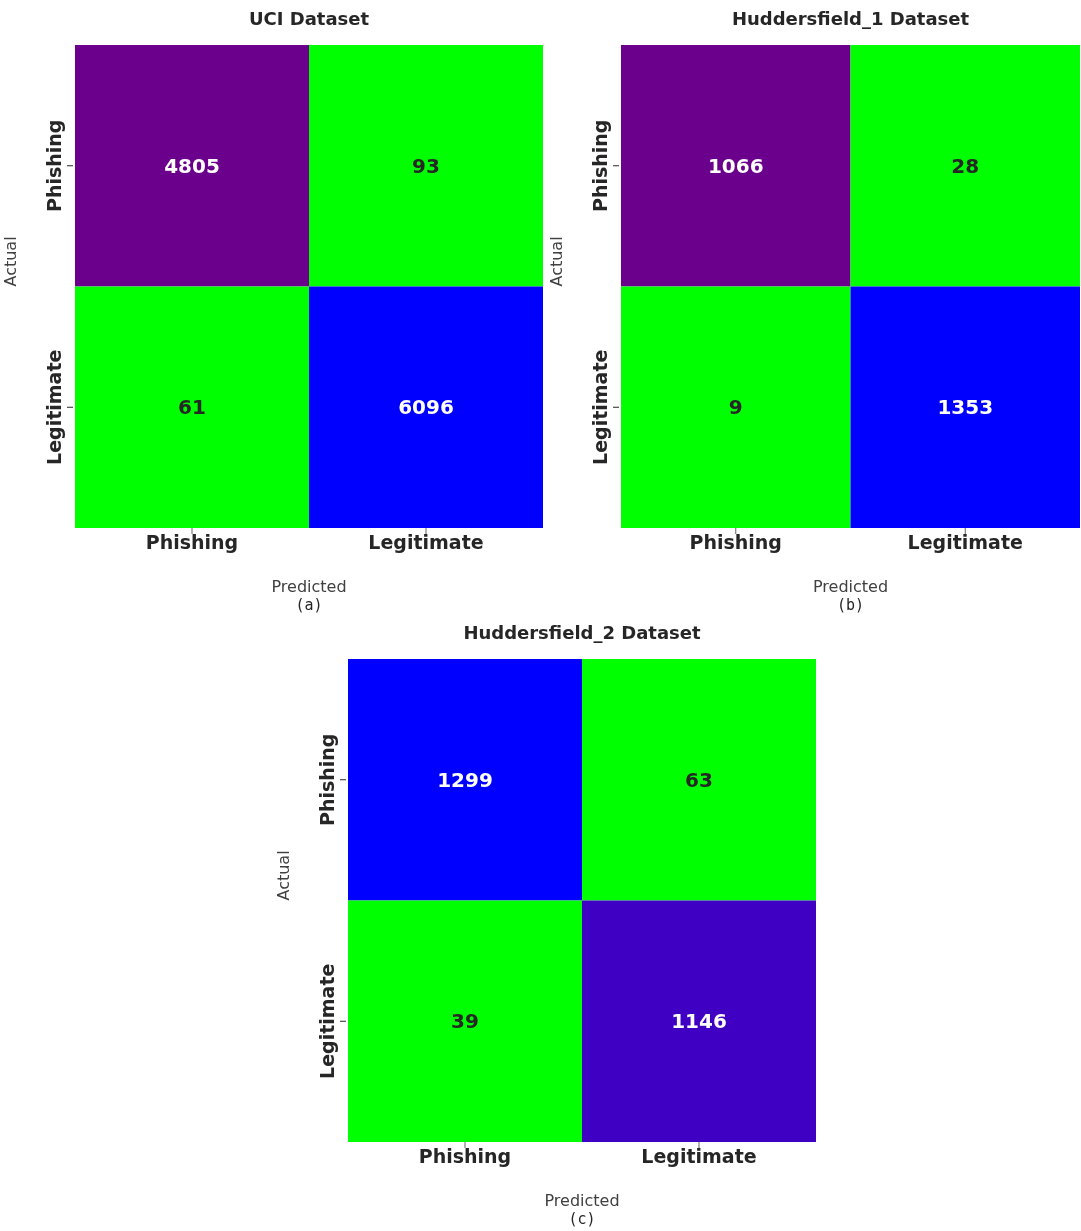  Describe the element at coordinates (582, 1219) in the screenshot. I see `text: (c)` at that location.